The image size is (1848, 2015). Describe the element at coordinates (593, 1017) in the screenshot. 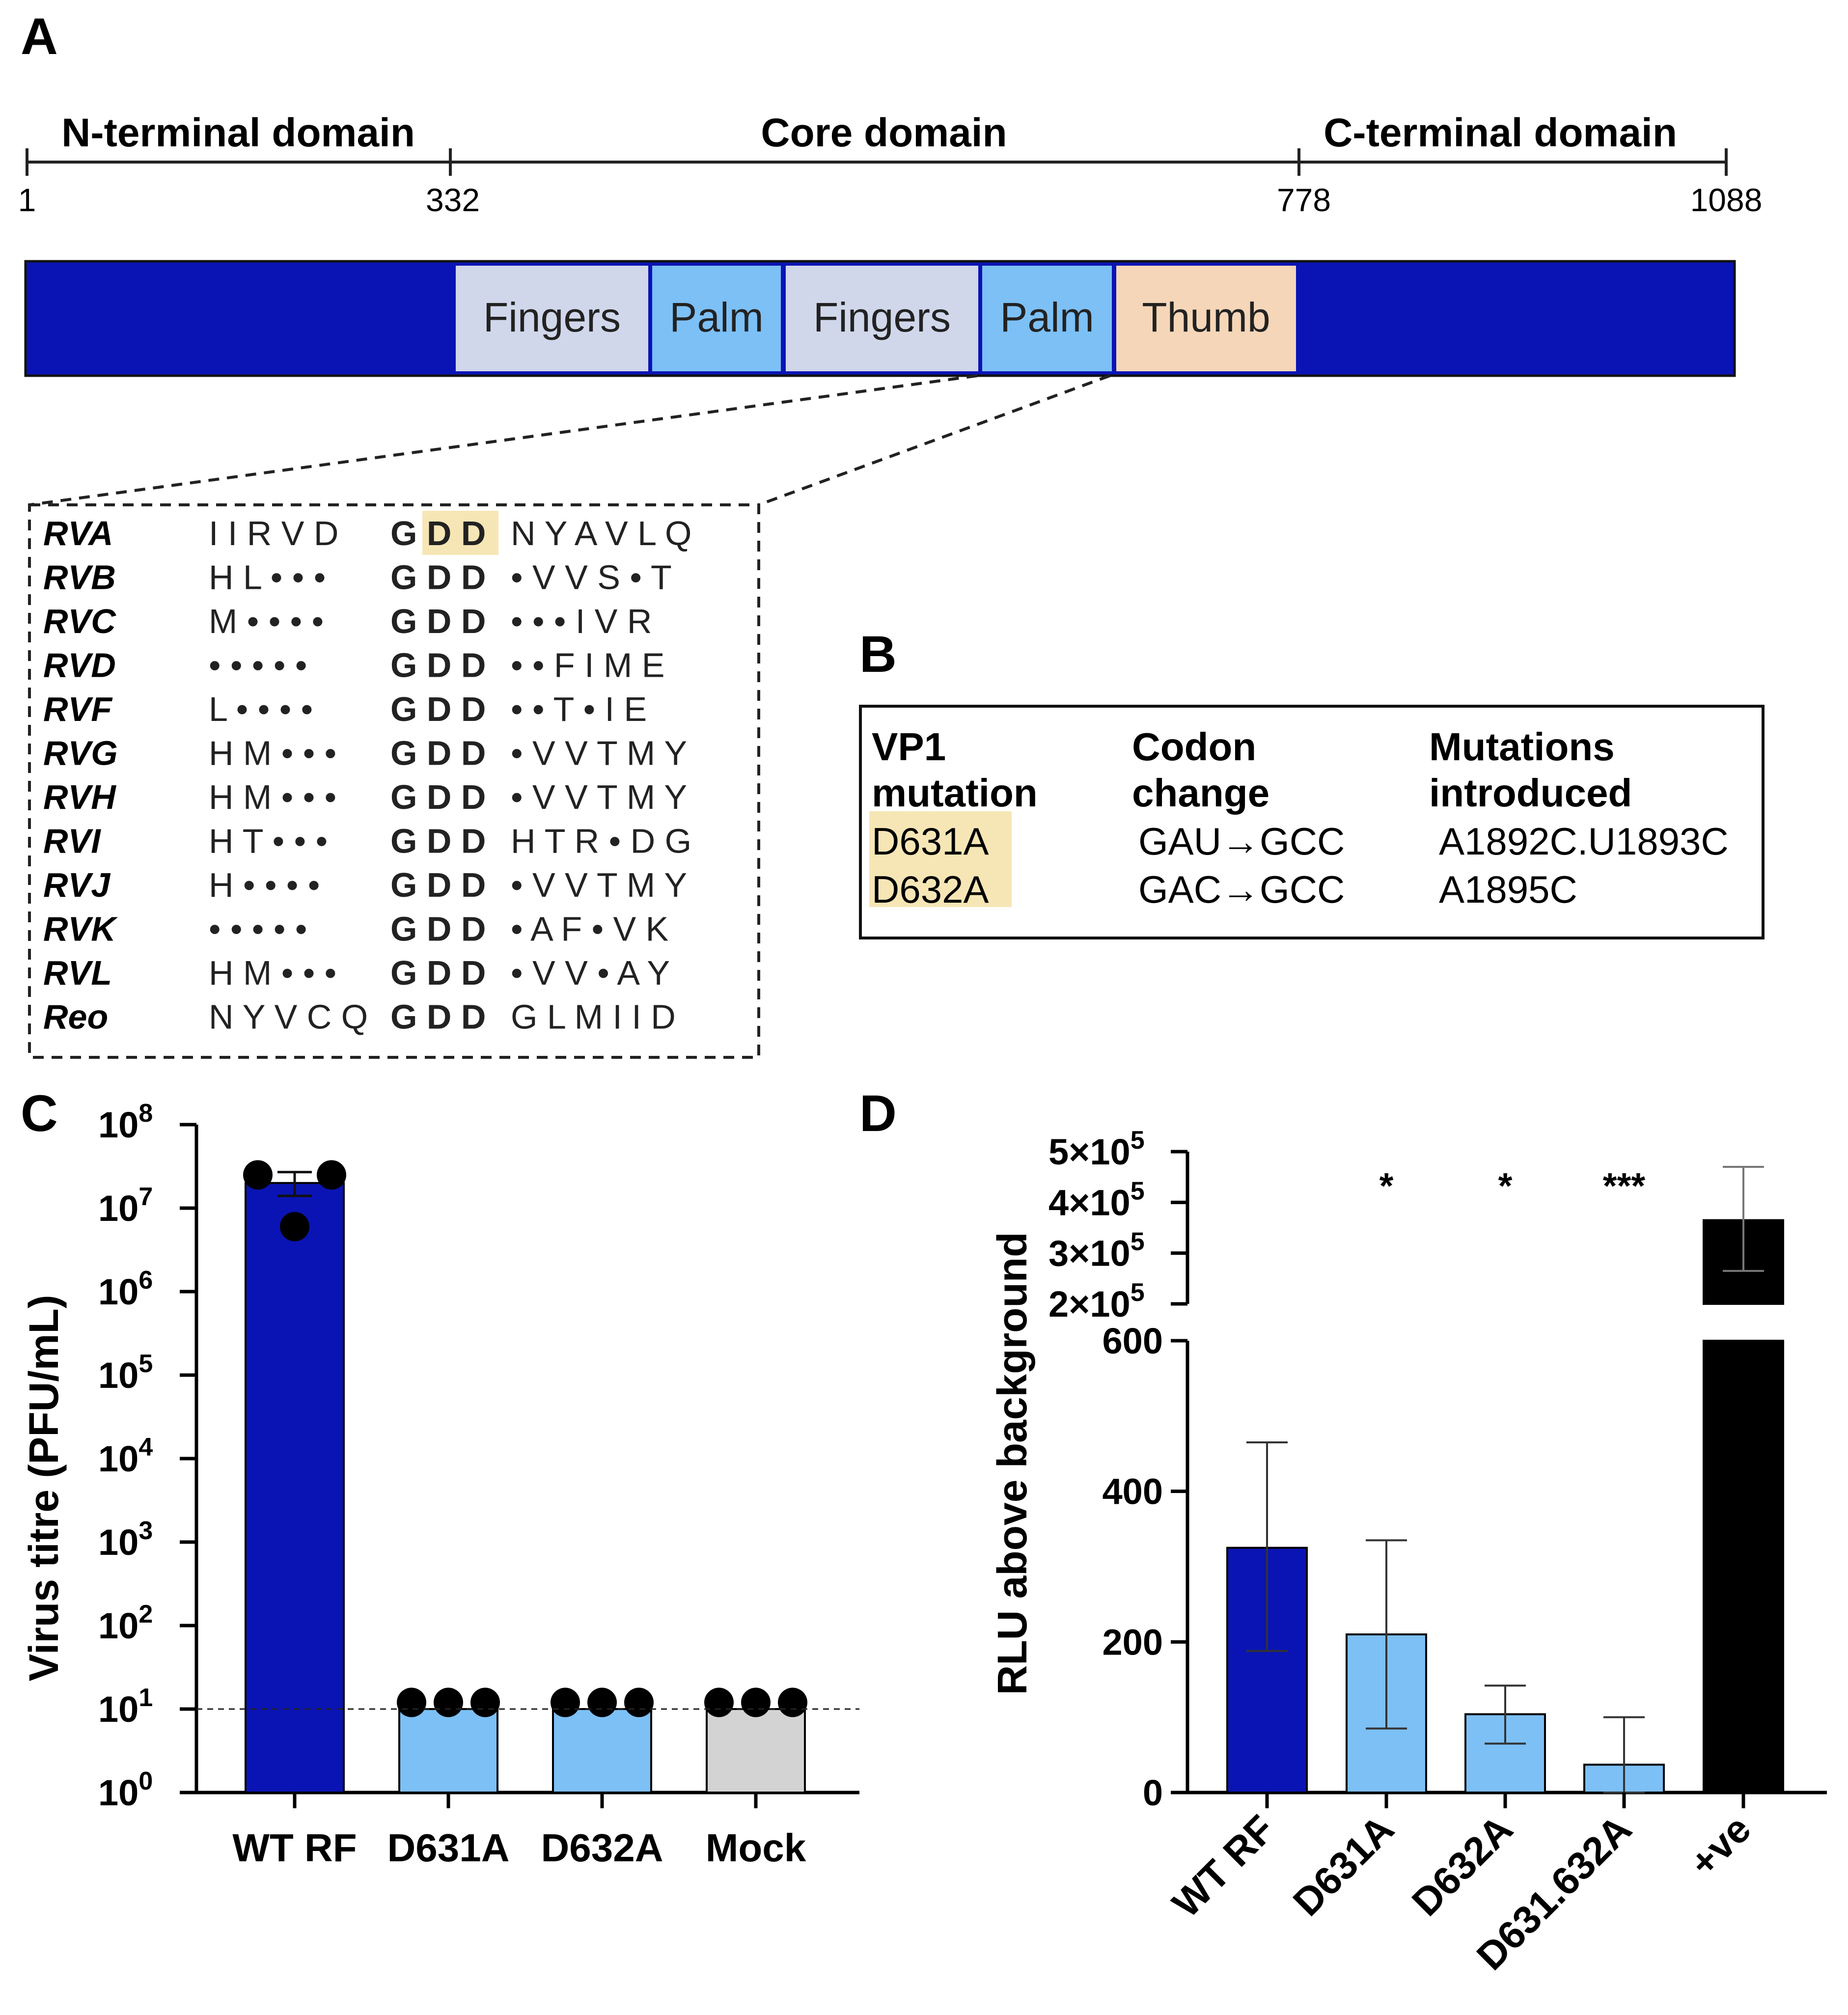

I see `seq-post-11: G L M I I D` at that location.